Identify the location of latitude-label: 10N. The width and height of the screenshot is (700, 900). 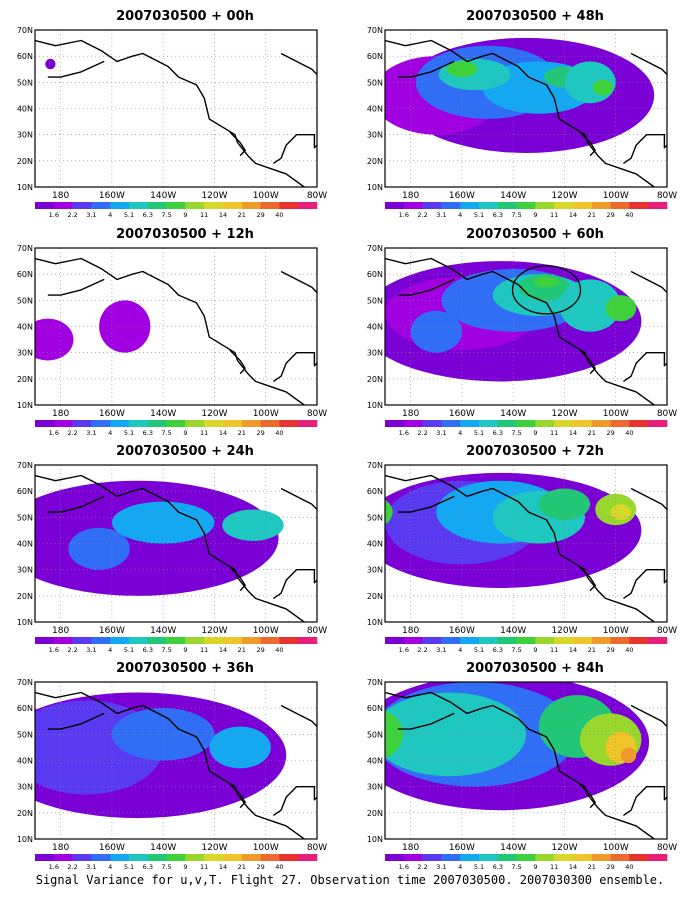
(375, 187).